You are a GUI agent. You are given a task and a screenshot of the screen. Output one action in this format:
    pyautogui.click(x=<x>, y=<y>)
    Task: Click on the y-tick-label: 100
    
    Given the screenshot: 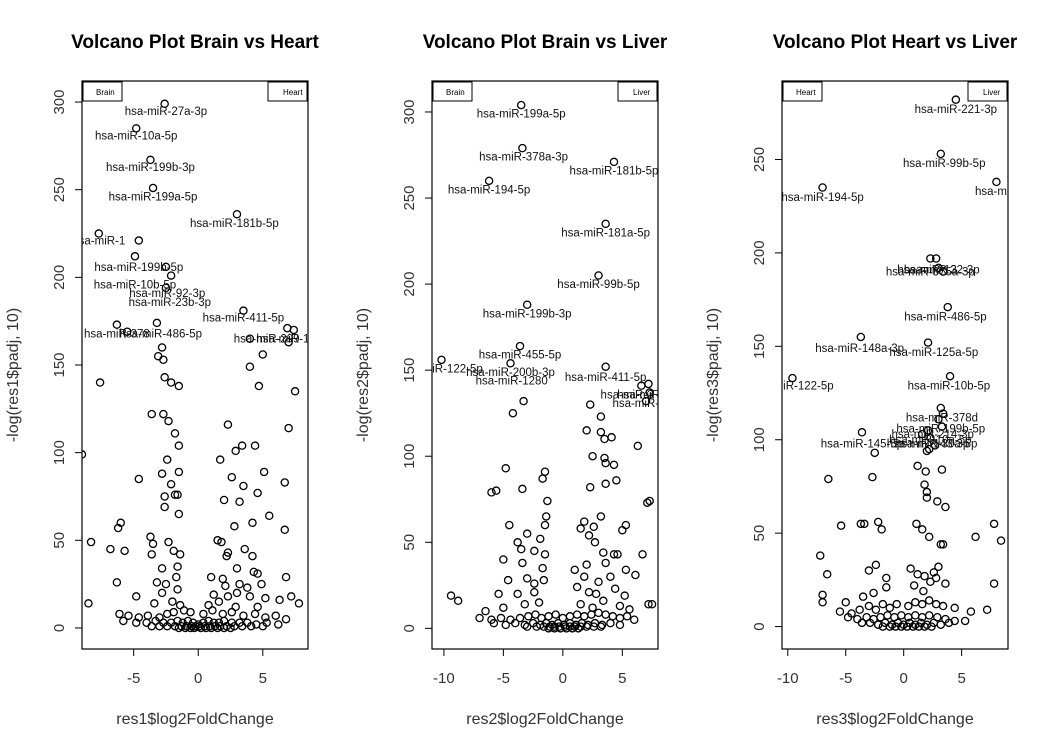 What is the action you would take?
    pyautogui.click(x=409, y=456)
    